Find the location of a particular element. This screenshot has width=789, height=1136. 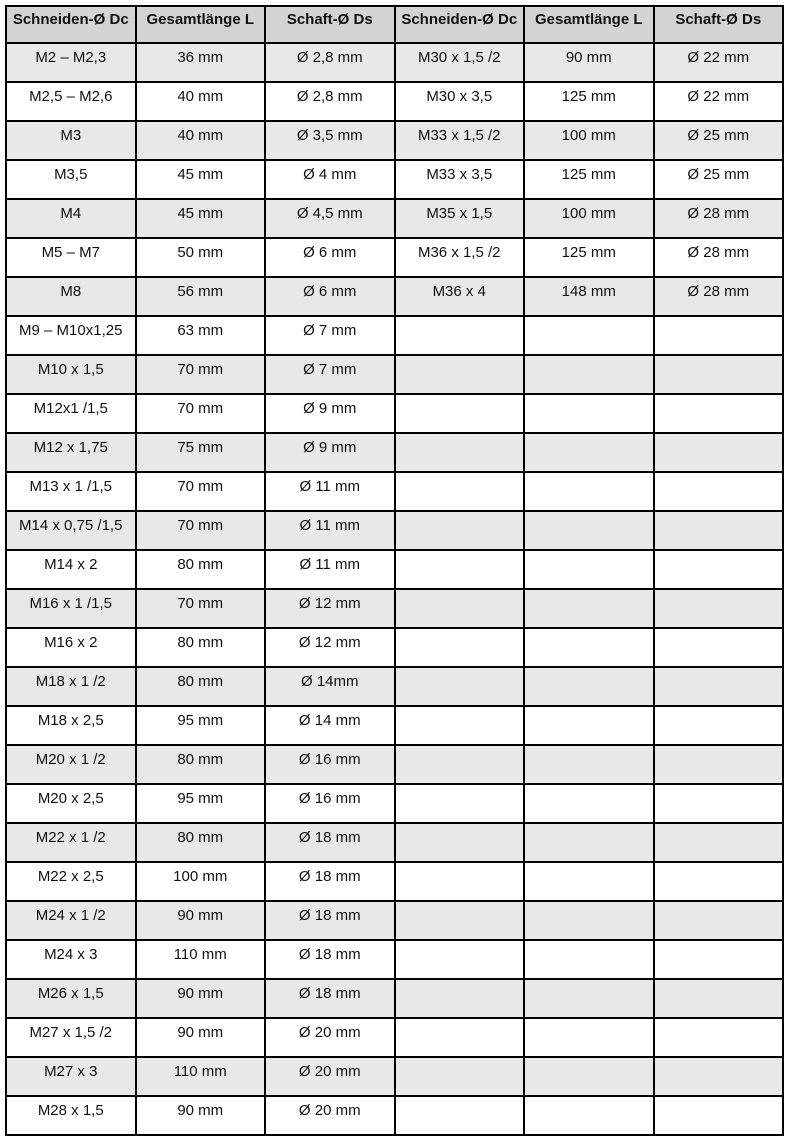

cell-shank-diameter: Ø 12 mm is located at coordinates (330, 647).